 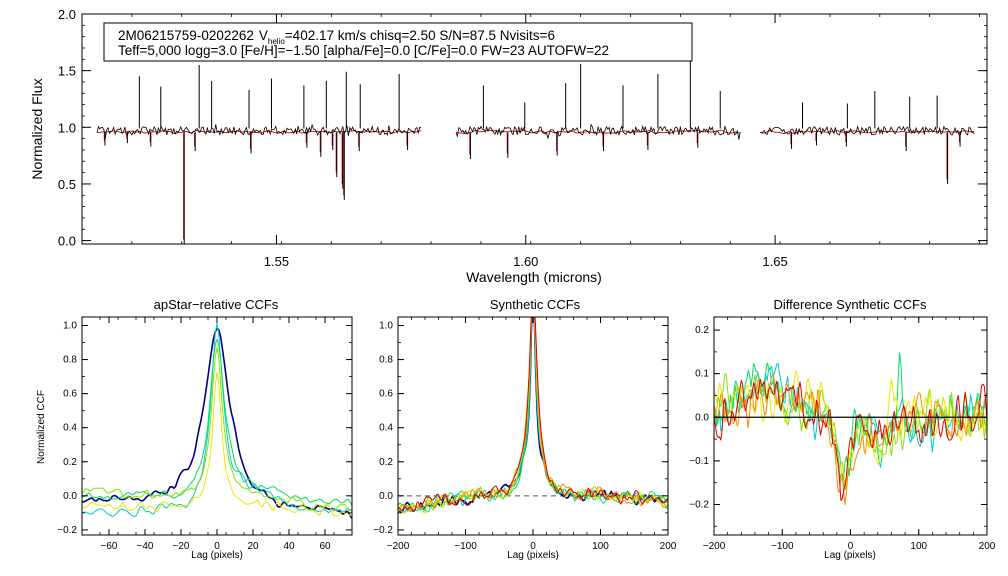 I want to click on y-tick-label: 0.5, so click(x=67, y=184).